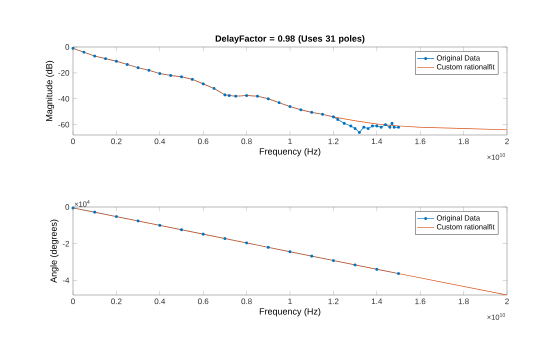 This screenshot has width=560, height=337. I want to click on chart-title: DelayFactor = 0.98 (Uses 31 poles), so click(290, 39).